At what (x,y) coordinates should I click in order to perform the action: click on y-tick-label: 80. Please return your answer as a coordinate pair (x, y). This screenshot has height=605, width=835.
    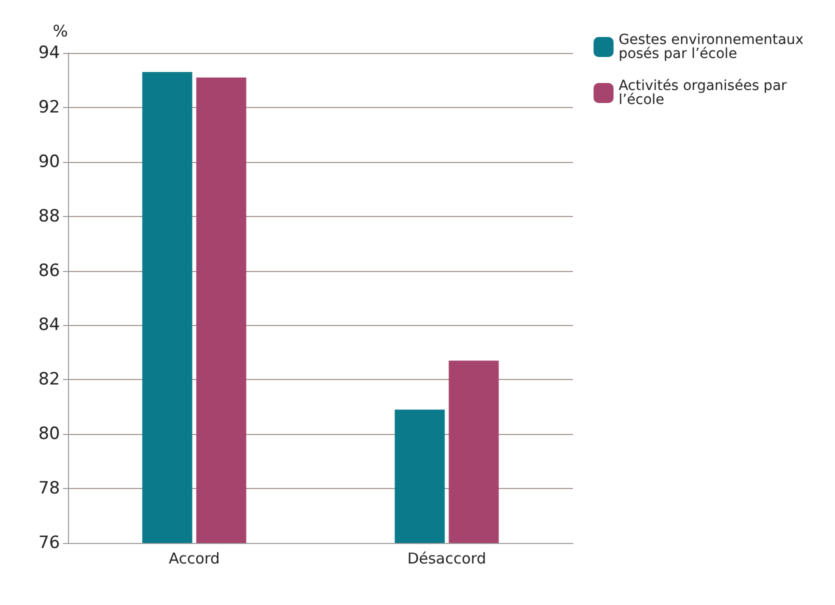
    Looking at the image, I should click on (49, 434).